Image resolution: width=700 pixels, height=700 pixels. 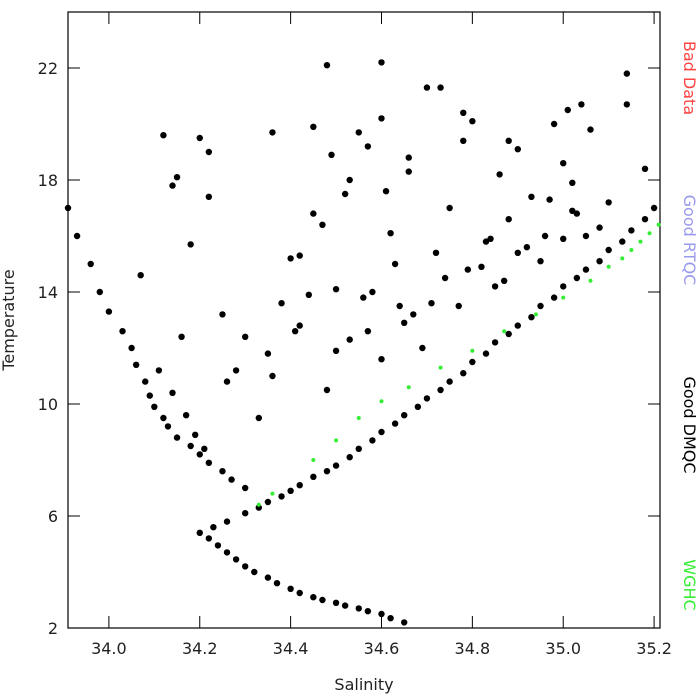 I want to click on y-tick-label: 2, so click(x=53, y=628).